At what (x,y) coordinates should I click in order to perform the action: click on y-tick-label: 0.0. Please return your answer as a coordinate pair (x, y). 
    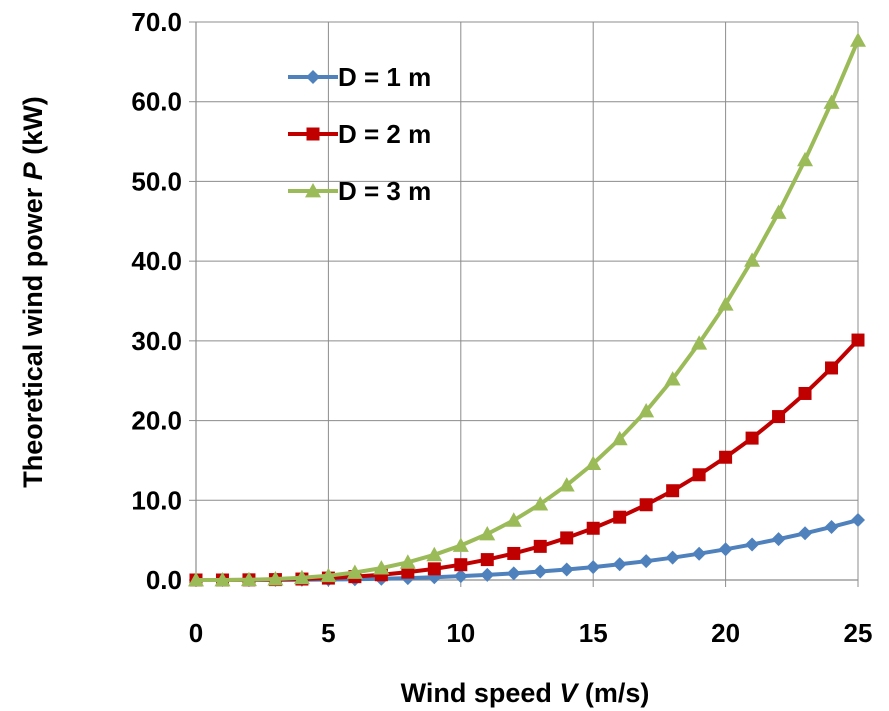
    Looking at the image, I should click on (164, 580).